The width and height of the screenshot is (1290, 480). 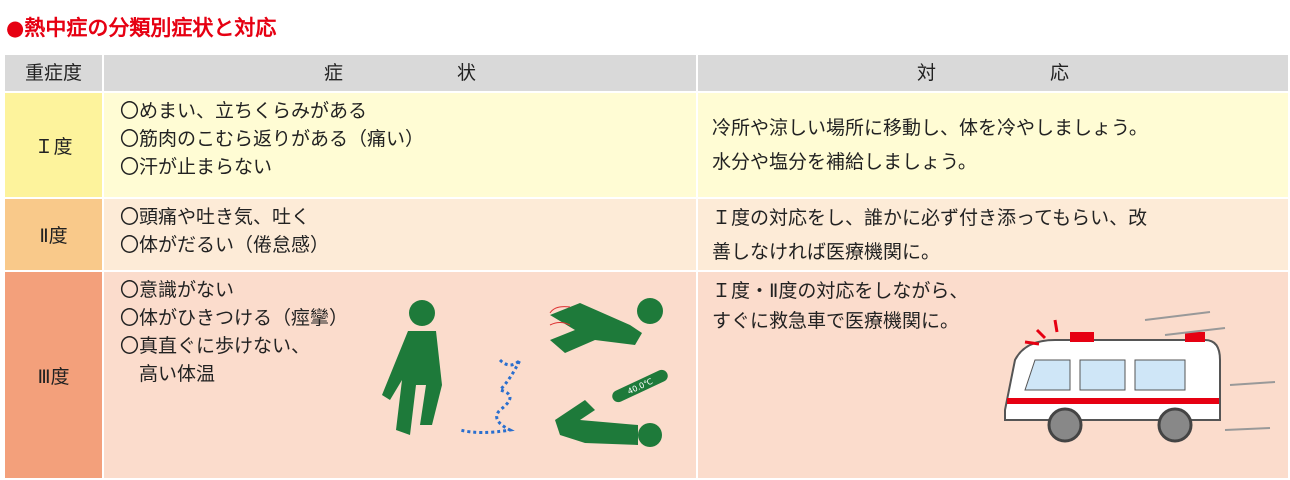 What do you see at coordinates (525, 372) in the screenshot?
I see `illustration-patients: 40.0℃` at bounding box center [525, 372].